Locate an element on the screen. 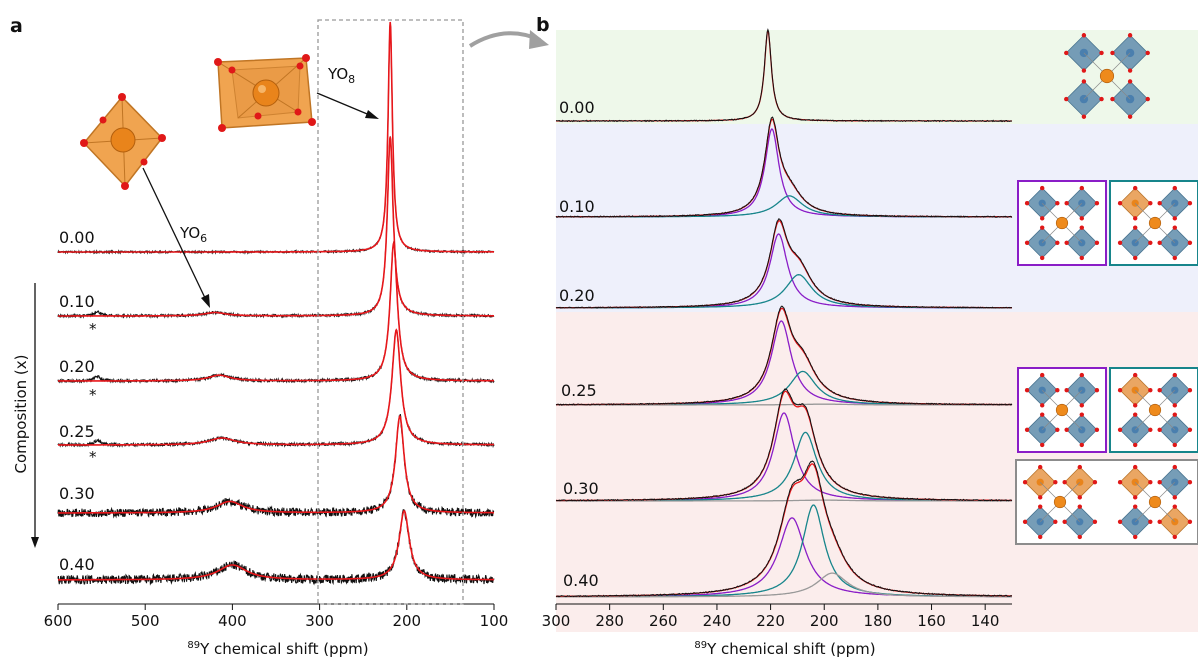 The height and width of the screenshot is (661, 1198). zoom-arrow-head-icon is located at coordinates (539, 39).